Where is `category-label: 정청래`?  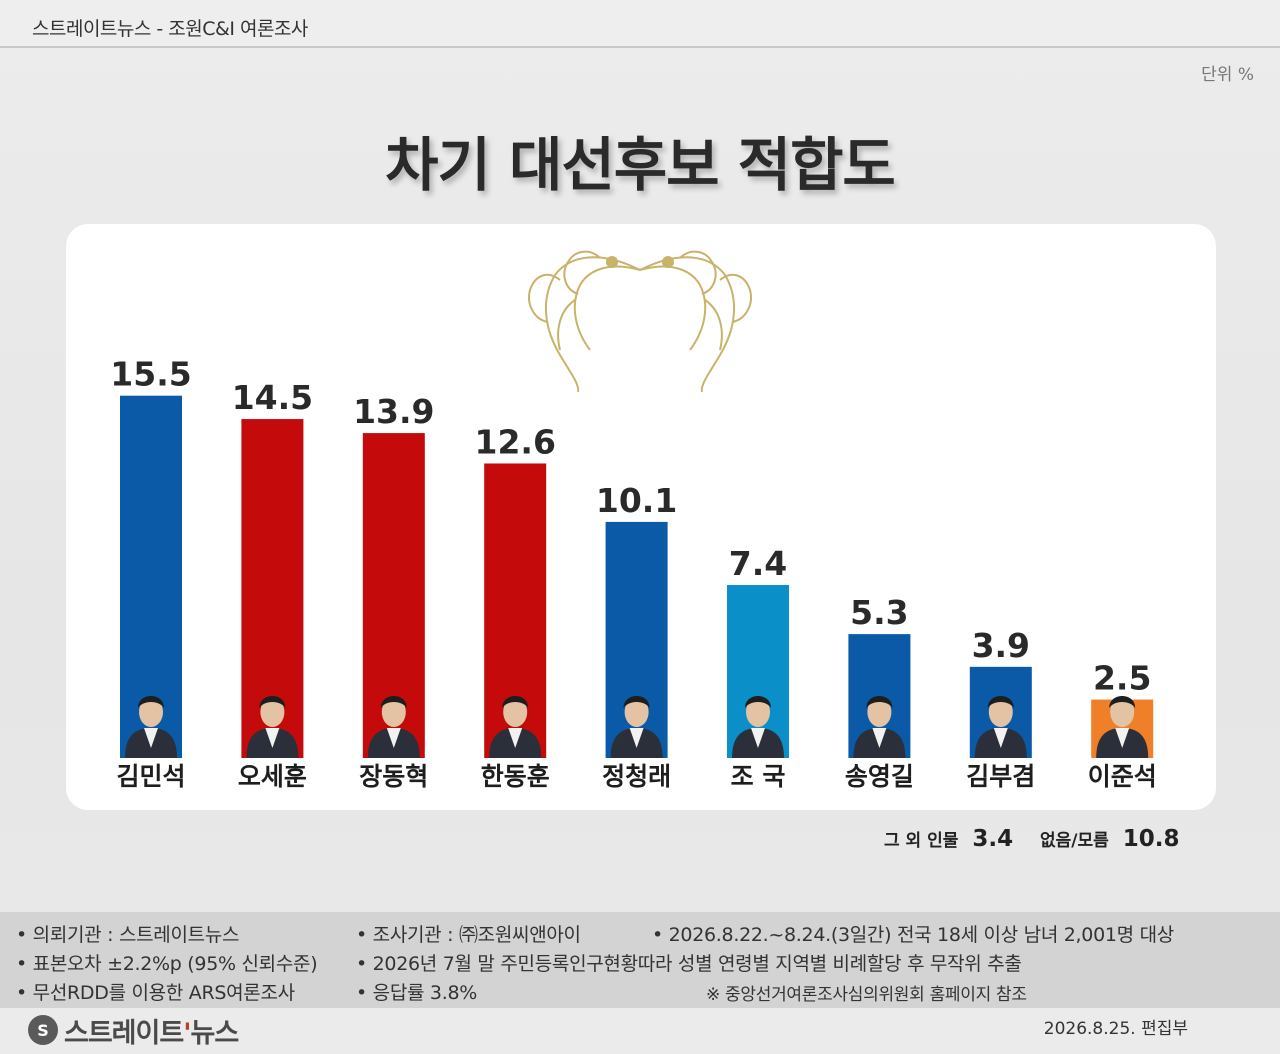 category-label: 정청래 is located at coordinates (636, 776).